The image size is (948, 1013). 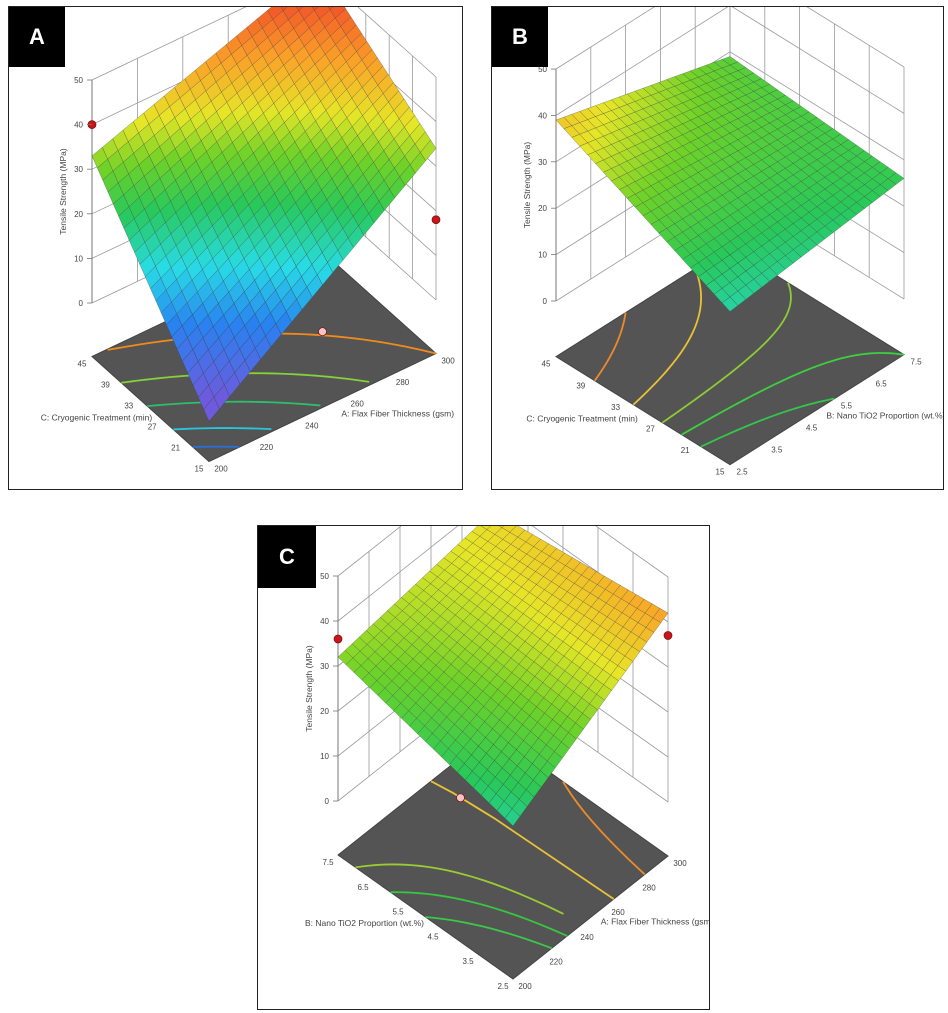 What do you see at coordinates (397, 414) in the screenshot?
I see `x-axis-label: A: Flax Fiber Thickness (gsm)` at bounding box center [397, 414].